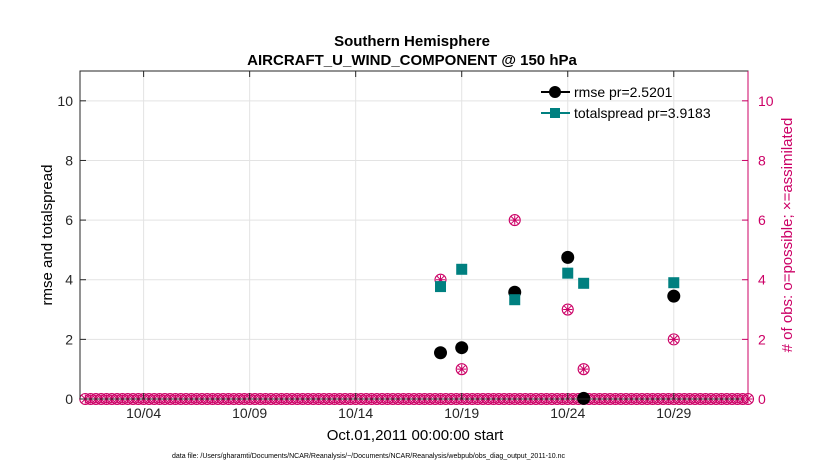 The width and height of the screenshot is (830, 470). I want to click on legend-totalspread-marker, so click(555, 113).